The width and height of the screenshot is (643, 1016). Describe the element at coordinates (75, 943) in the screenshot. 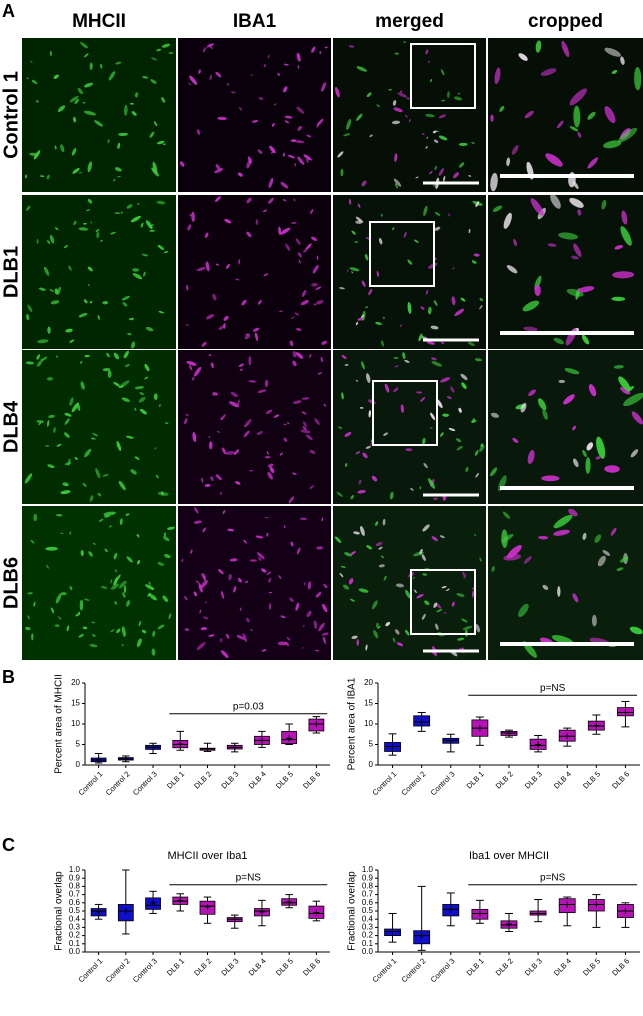

I see `y-tick-label: 0.1` at that location.